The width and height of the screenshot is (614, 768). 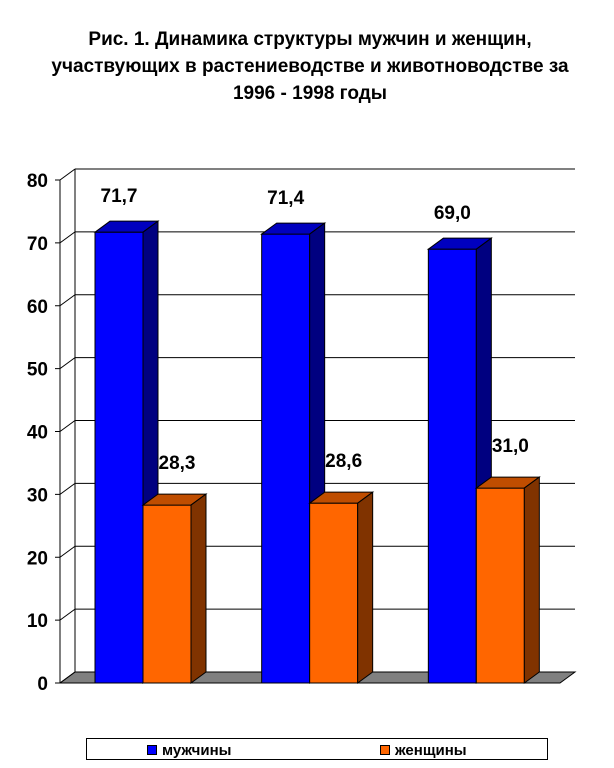 I want to click on legend-label-men: мужчины, so click(x=197, y=750).